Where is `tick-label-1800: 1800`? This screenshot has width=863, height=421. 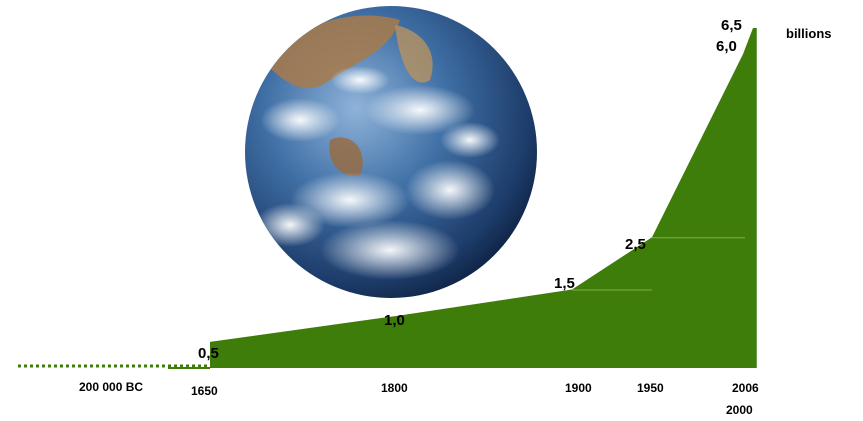 tick-label-1800: 1800 is located at coordinates (394, 388).